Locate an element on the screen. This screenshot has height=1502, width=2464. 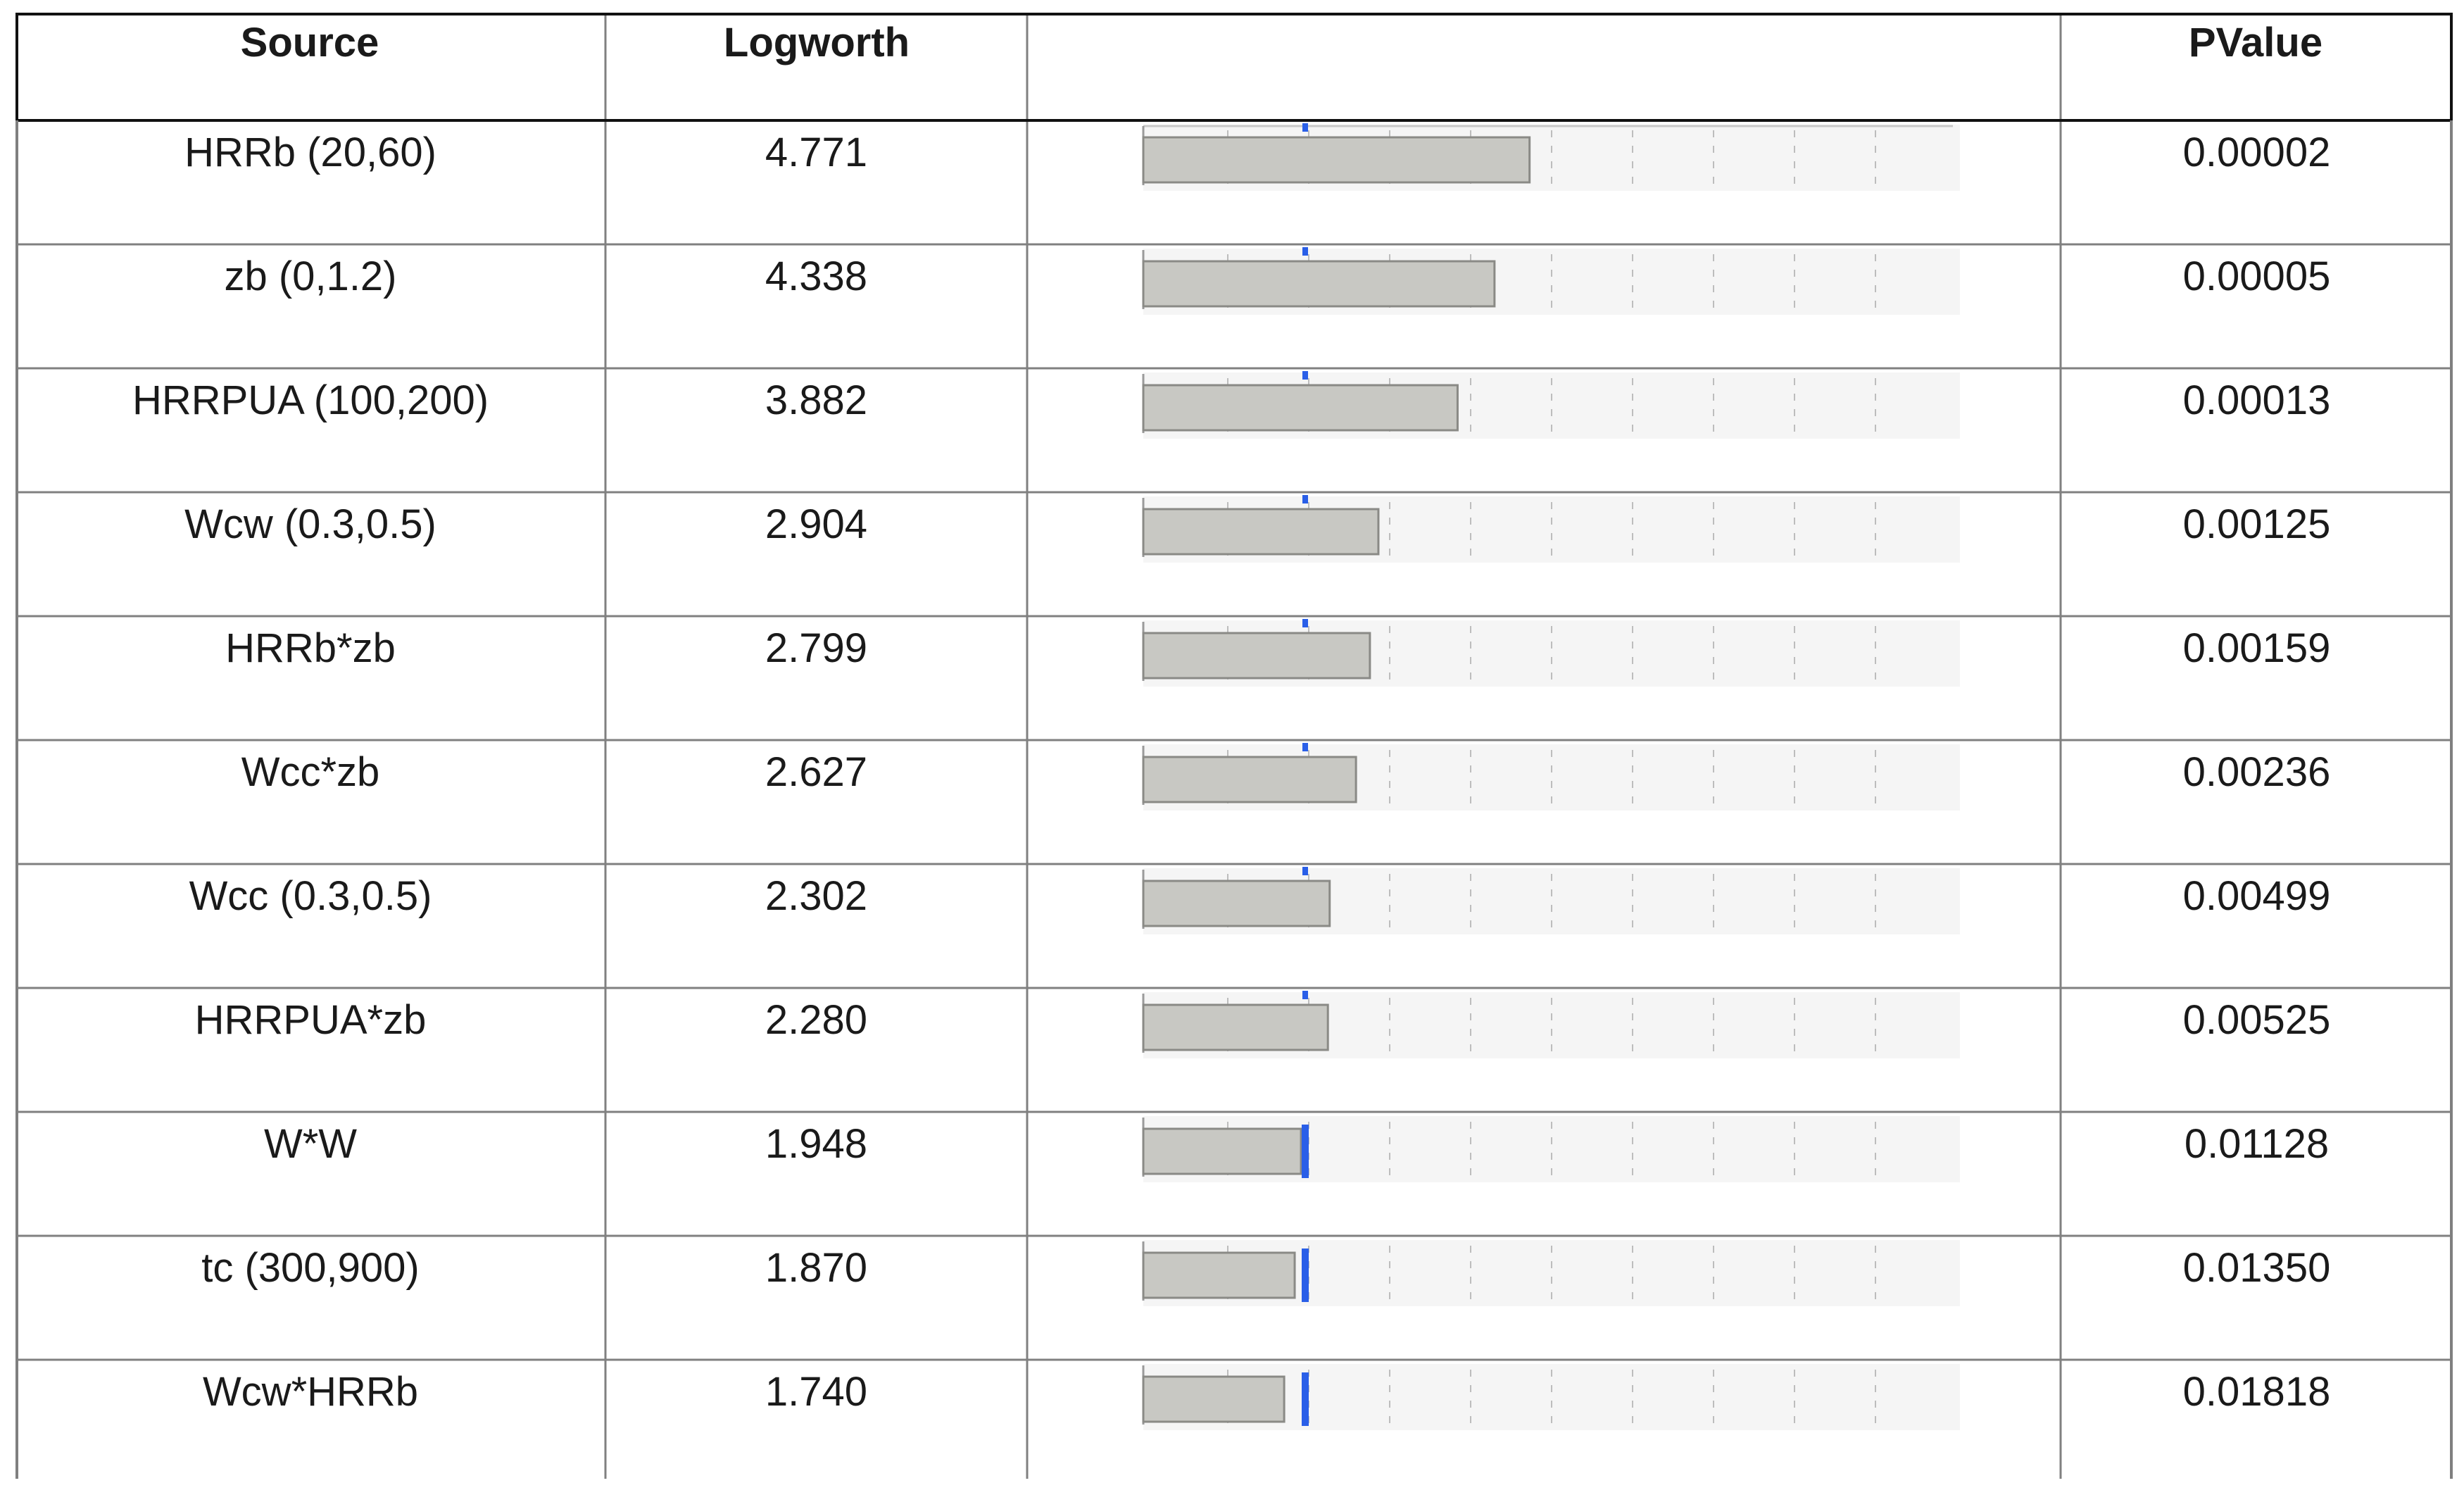
pvalue-value: 0.00005 is located at coordinates (2257, 276).